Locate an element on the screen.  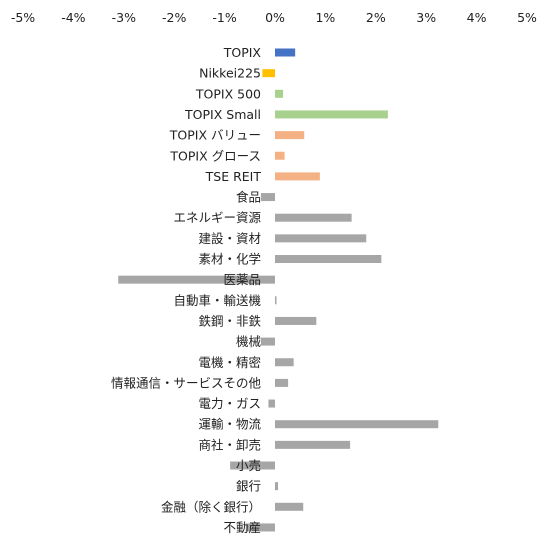
category-label: TOPIX 500 is located at coordinates (228, 93).